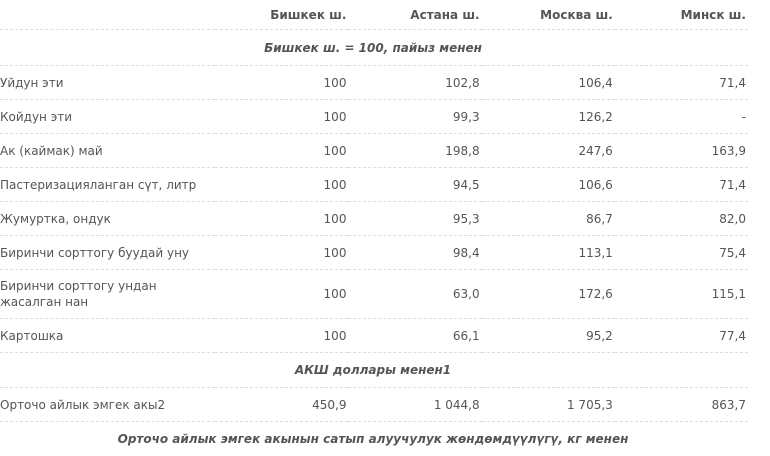 This screenshot has height=456, width=770. What do you see at coordinates (281, 15) in the screenshot?
I see `column-header-bishkek: Бишкек ш.` at bounding box center [281, 15].